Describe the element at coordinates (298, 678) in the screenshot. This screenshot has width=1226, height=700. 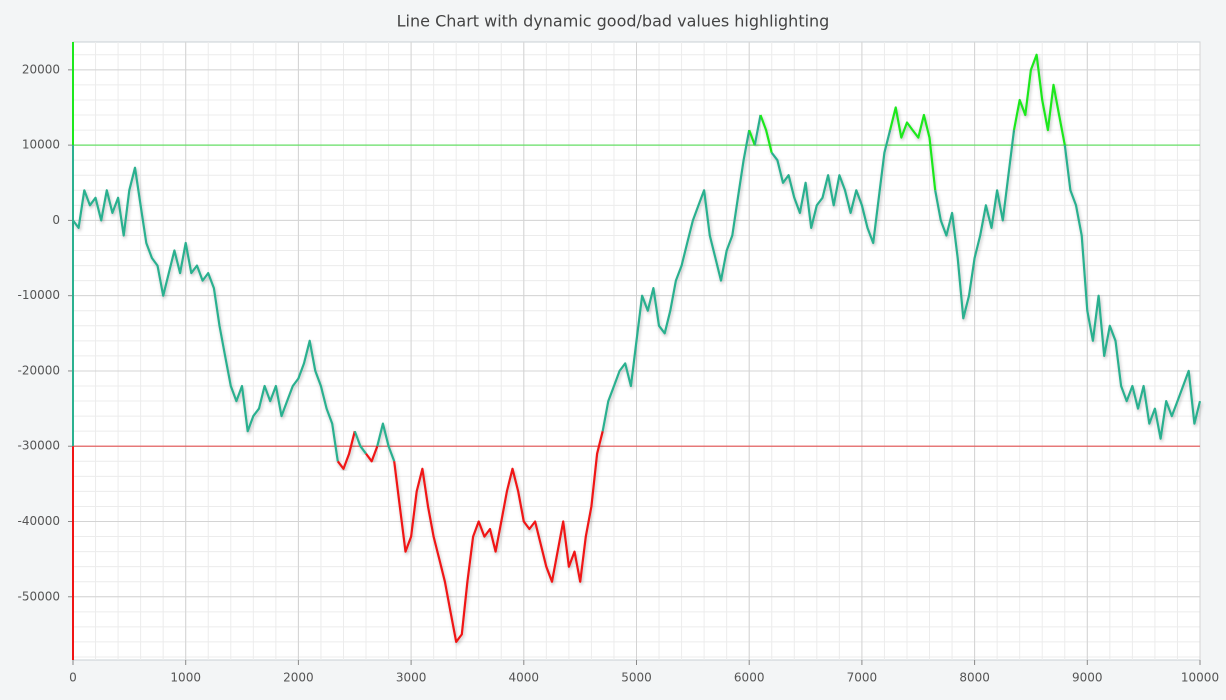
I see `x-tick-label: 2000` at that location.